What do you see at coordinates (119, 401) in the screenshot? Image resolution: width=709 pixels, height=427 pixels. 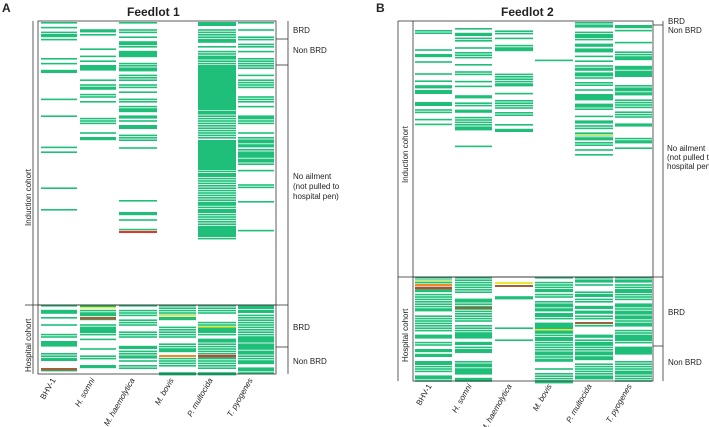 I see `panel-a-xlabel-m-haemolytica: M. haemolytica` at bounding box center [119, 401].